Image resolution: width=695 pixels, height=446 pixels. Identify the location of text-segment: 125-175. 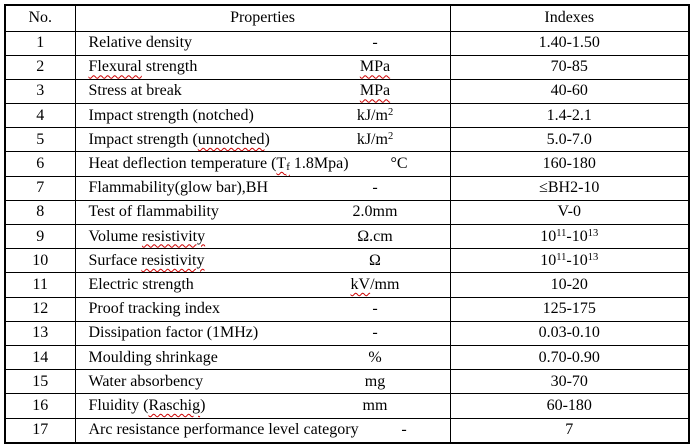
(569, 309).